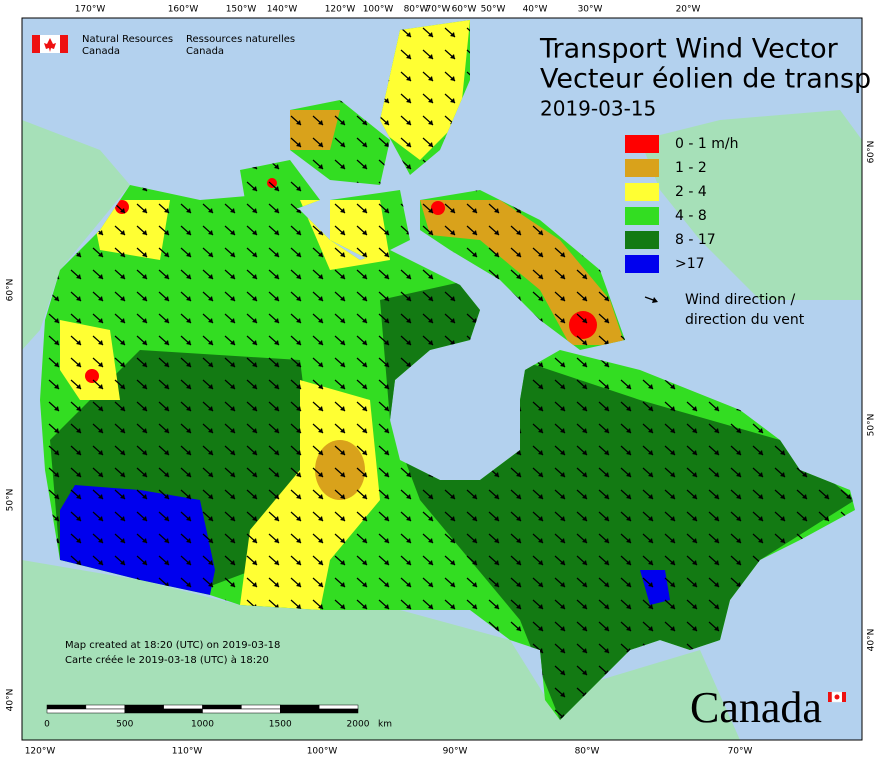 The height and width of the screenshot is (760, 880). I want to click on scale-label: 500, so click(124, 725).